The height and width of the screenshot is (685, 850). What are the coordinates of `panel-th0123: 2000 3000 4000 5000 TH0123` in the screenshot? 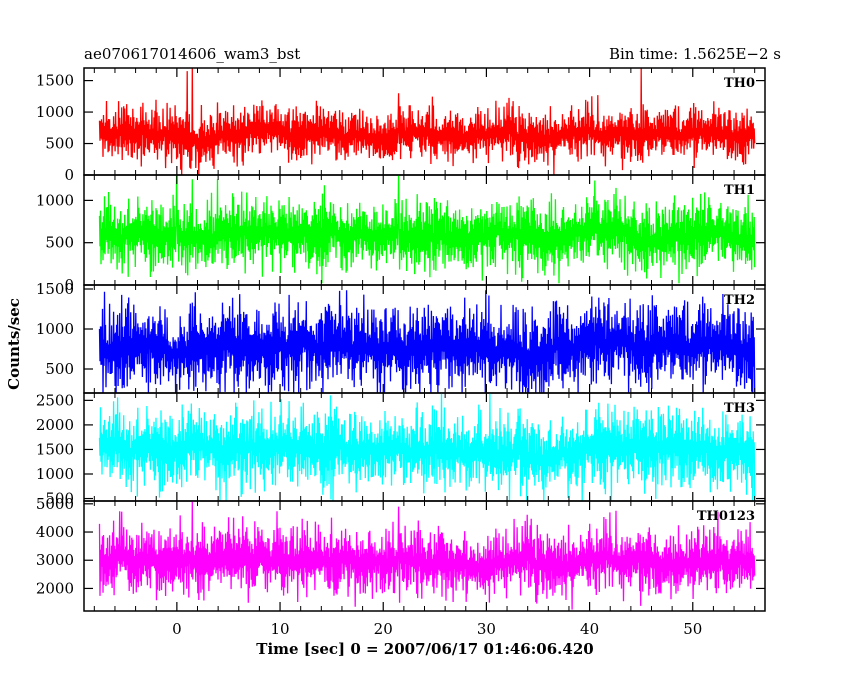 It's located at (401, 553).